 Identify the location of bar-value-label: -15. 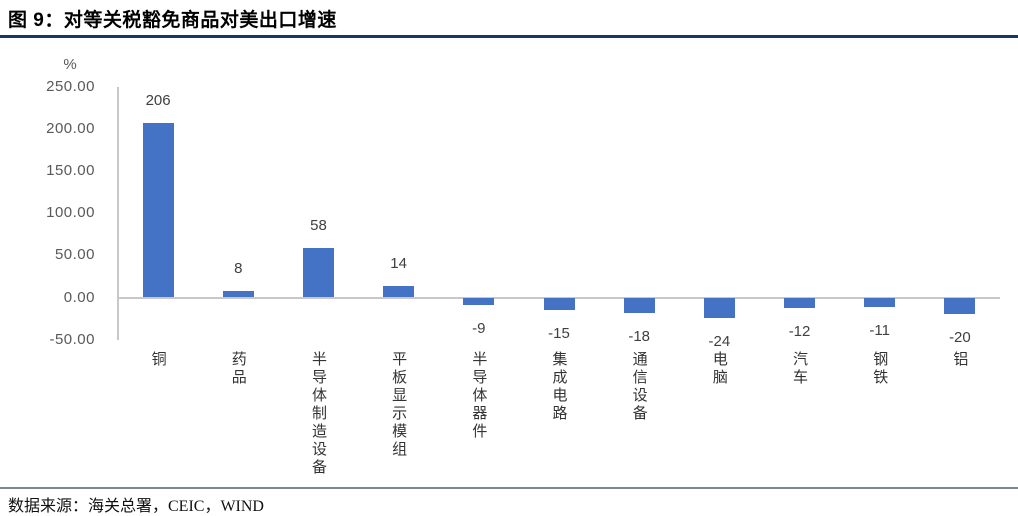
(559, 334).